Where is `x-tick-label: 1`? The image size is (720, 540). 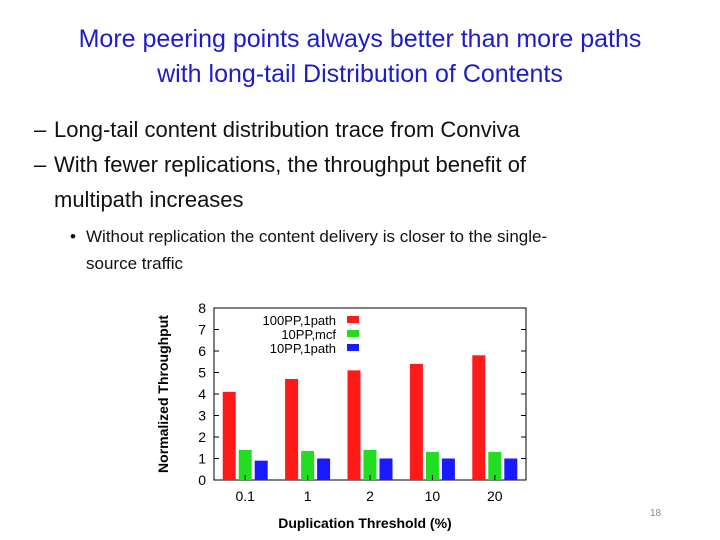
x-tick-label: 1 is located at coordinates (308, 496).